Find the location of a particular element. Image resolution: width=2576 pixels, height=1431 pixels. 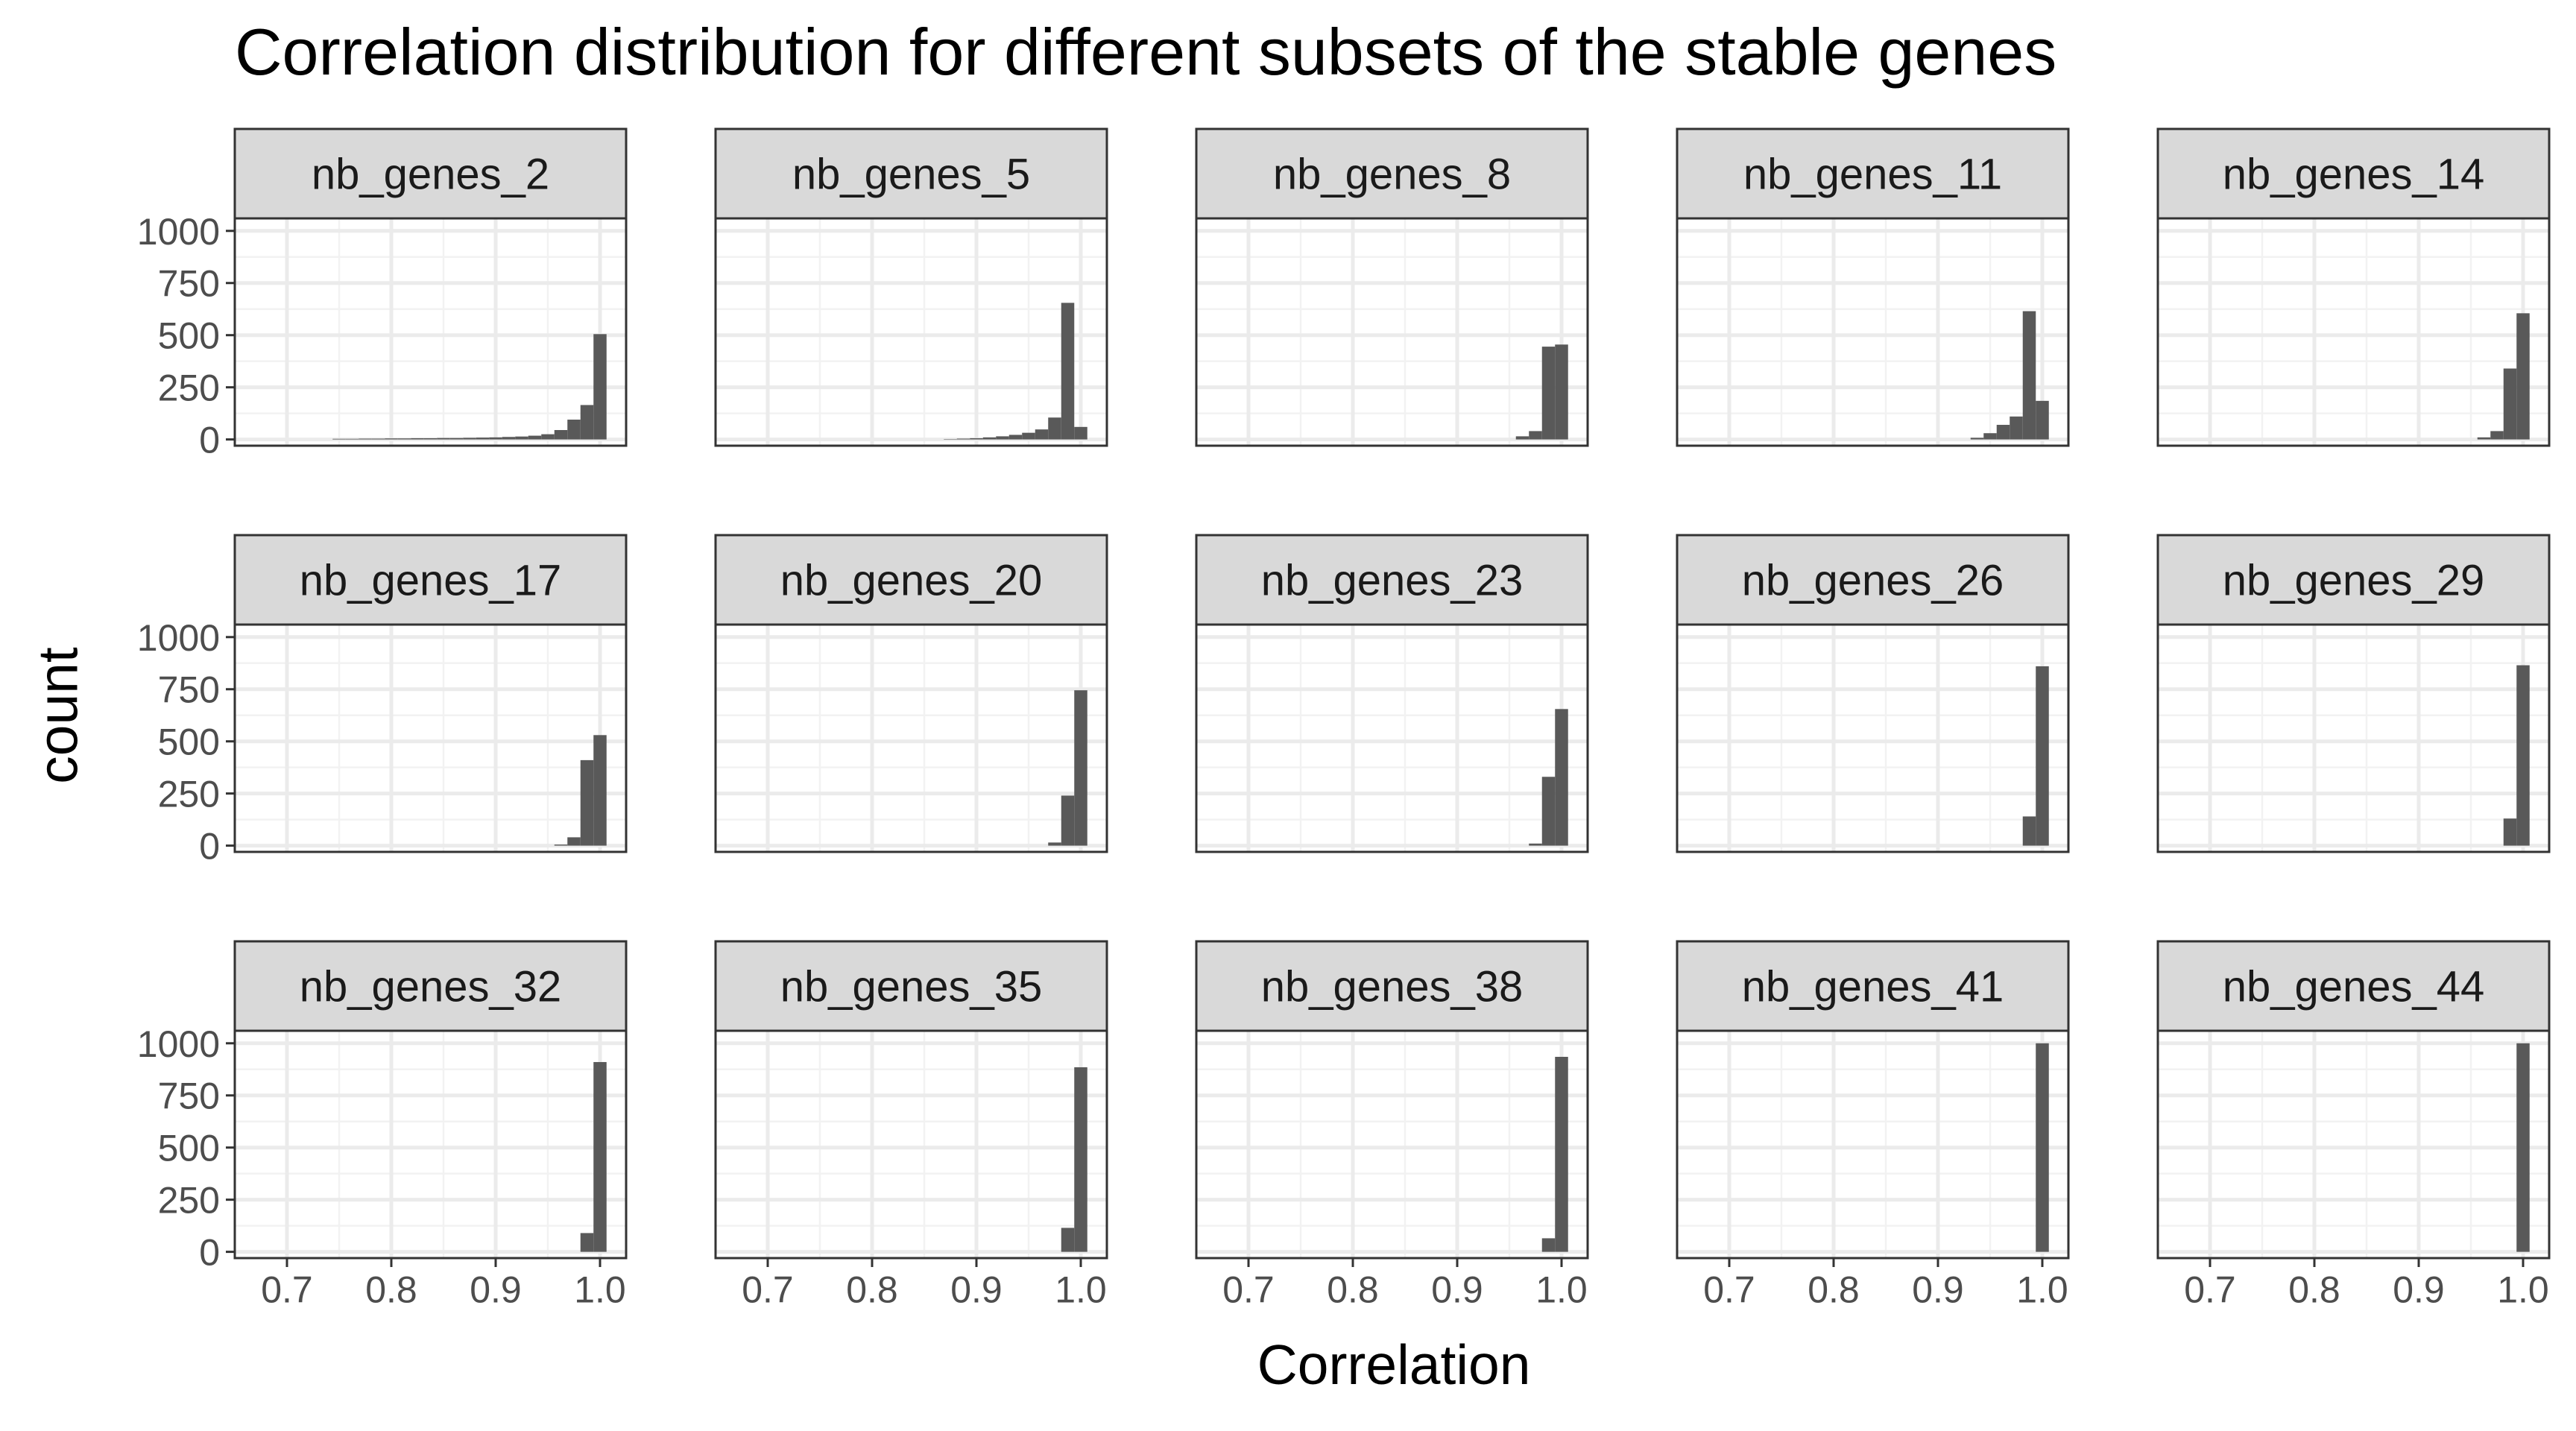

y-axis-label: count is located at coordinates (58, 715).